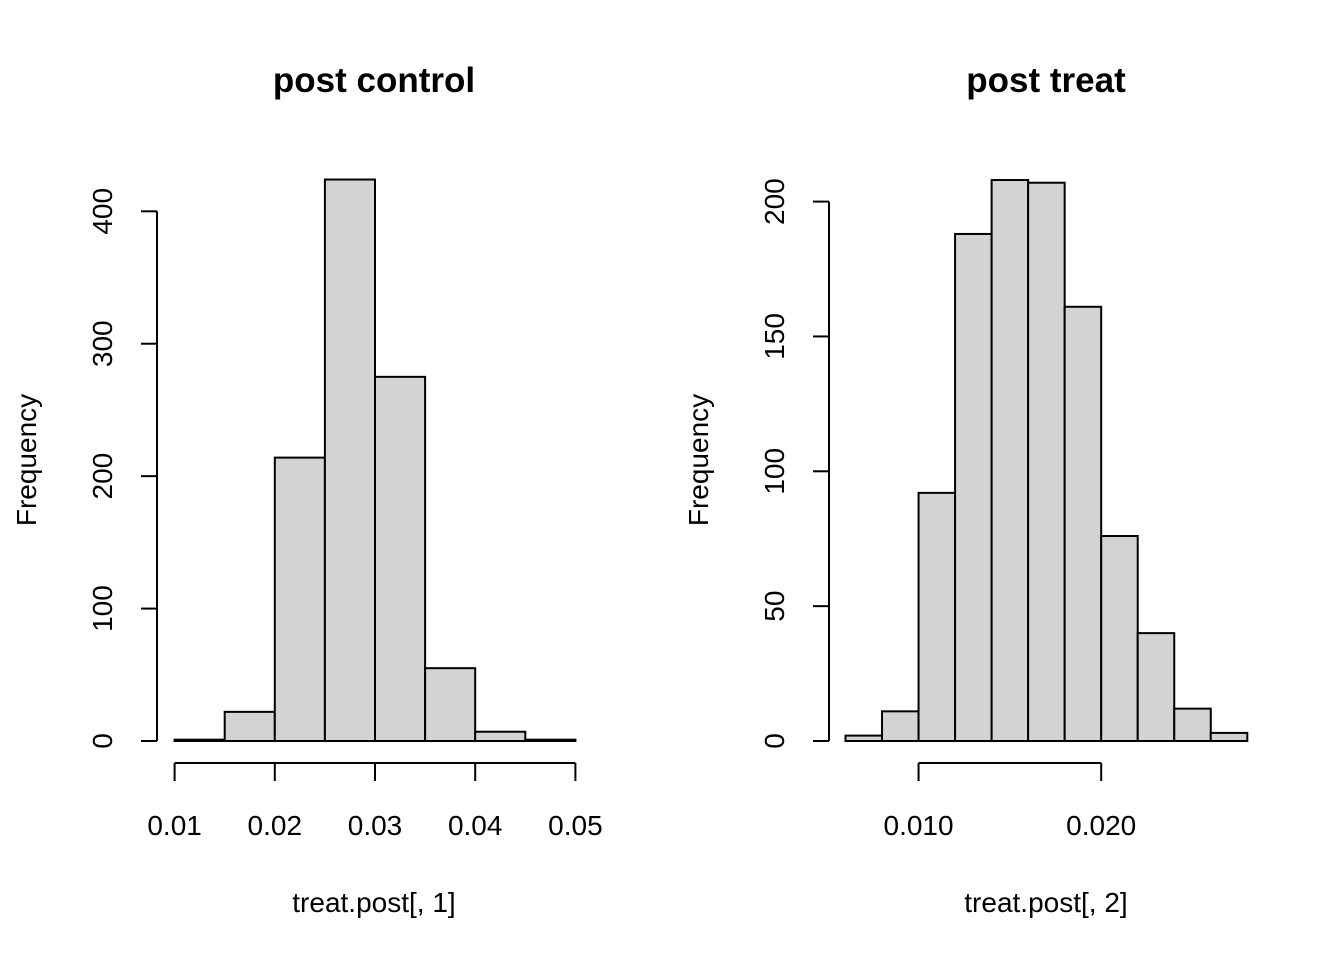  Describe the element at coordinates (122, 468) in the screenshot. I see `y-axis: 0 100 200 300 400` at that location.